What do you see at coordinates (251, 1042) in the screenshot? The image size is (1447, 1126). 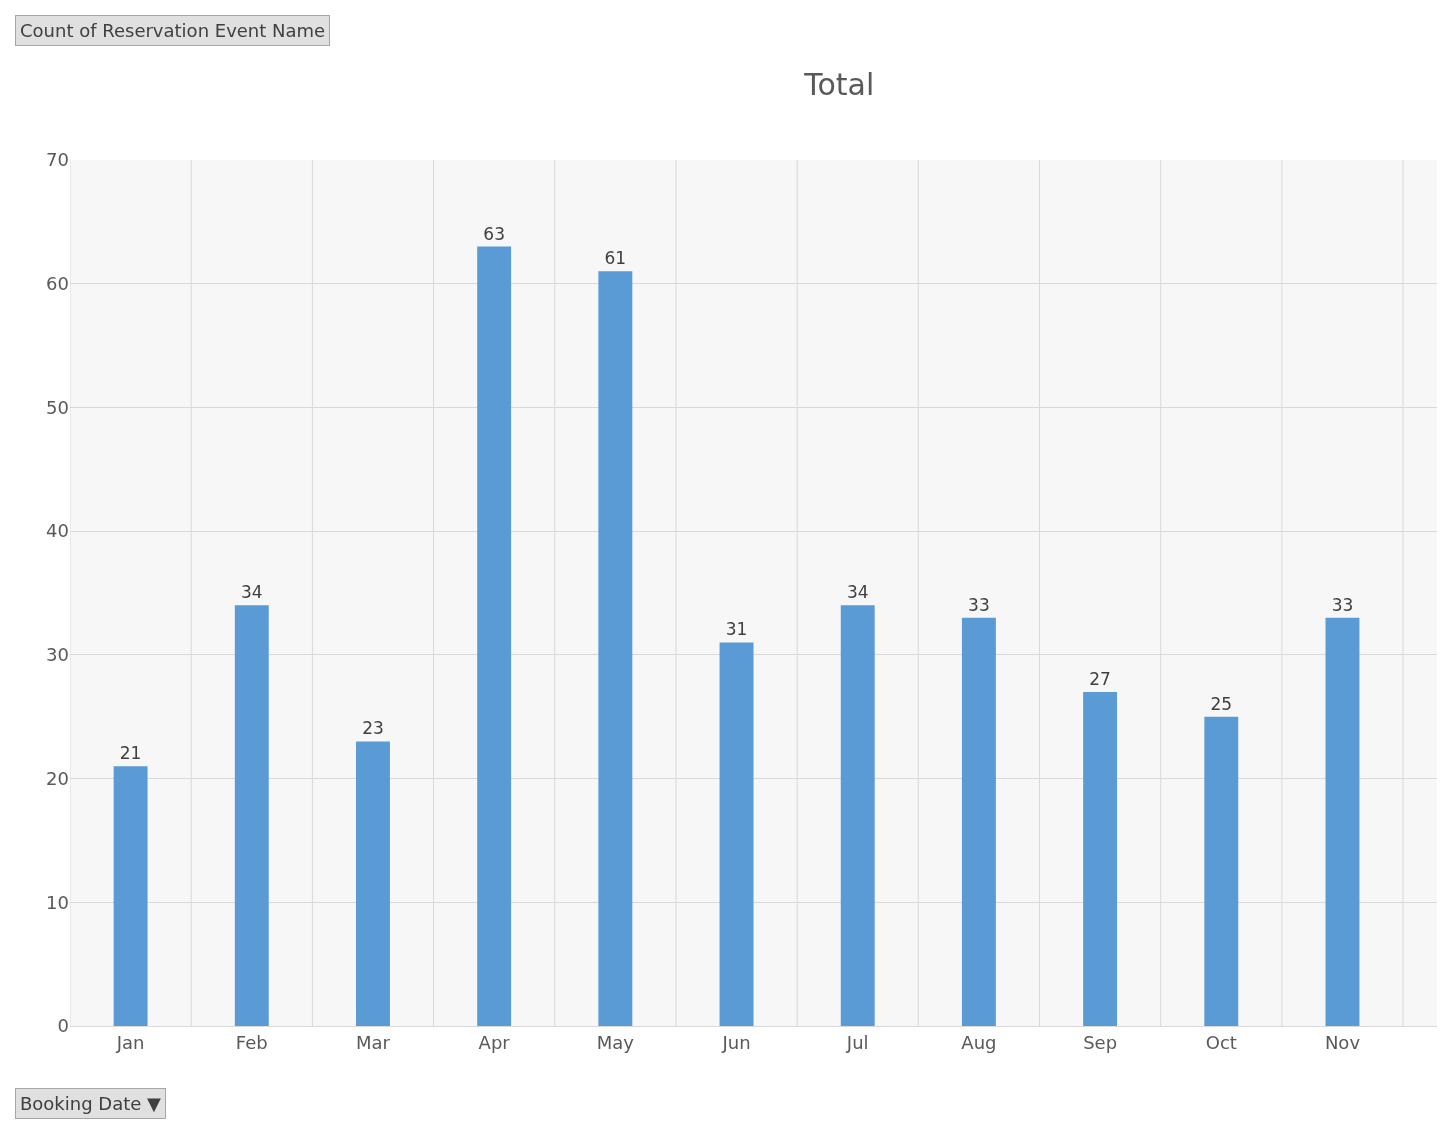 I see `x-tick-label: Feb` at bounding box center [251, 1042].